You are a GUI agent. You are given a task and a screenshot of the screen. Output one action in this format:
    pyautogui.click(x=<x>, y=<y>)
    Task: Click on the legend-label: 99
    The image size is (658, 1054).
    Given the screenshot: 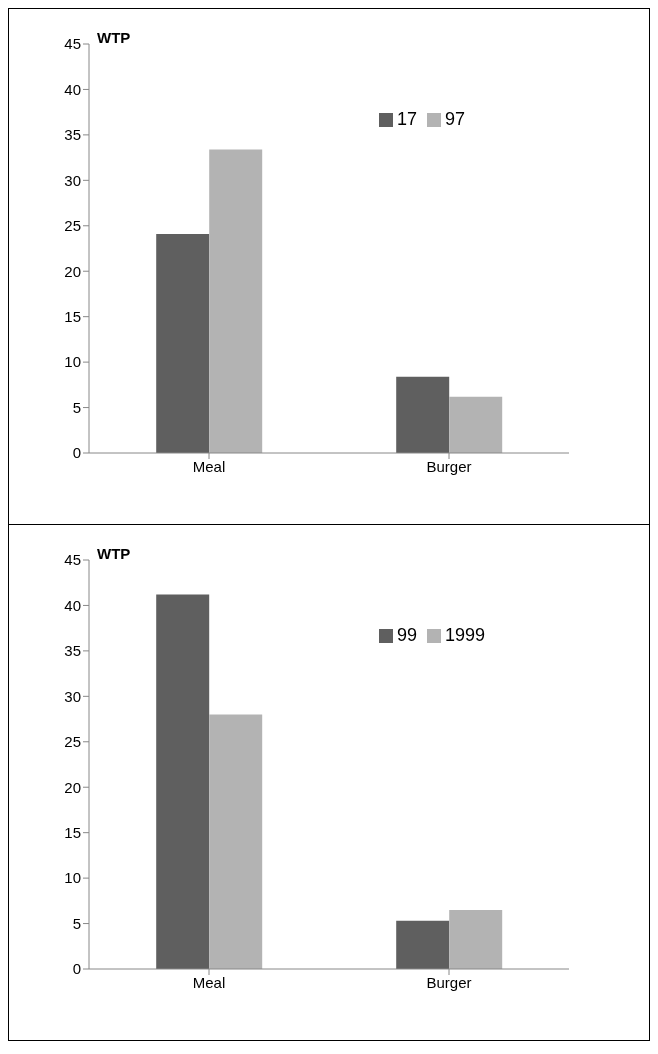 What is the action you would take?
    pyautogui.click(x=407, y=635)
    